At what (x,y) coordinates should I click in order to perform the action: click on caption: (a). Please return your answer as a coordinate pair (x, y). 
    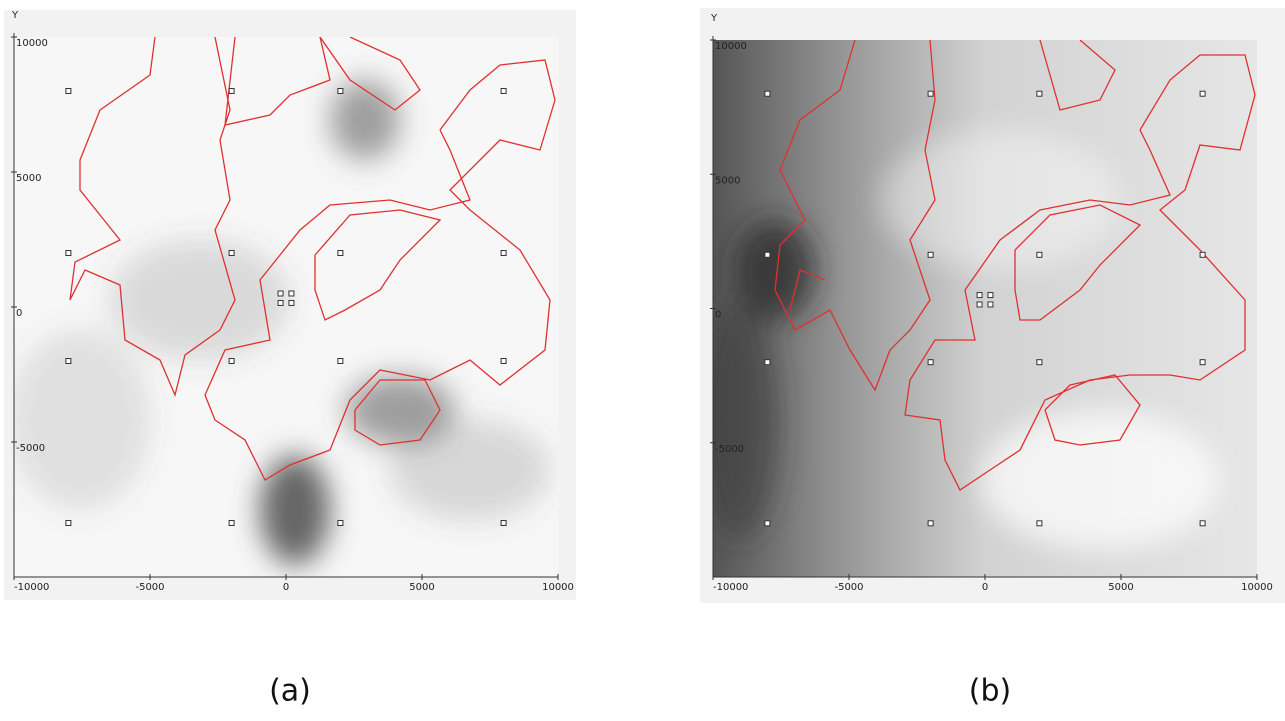
    Looking at the image, I should click on (290, 691).